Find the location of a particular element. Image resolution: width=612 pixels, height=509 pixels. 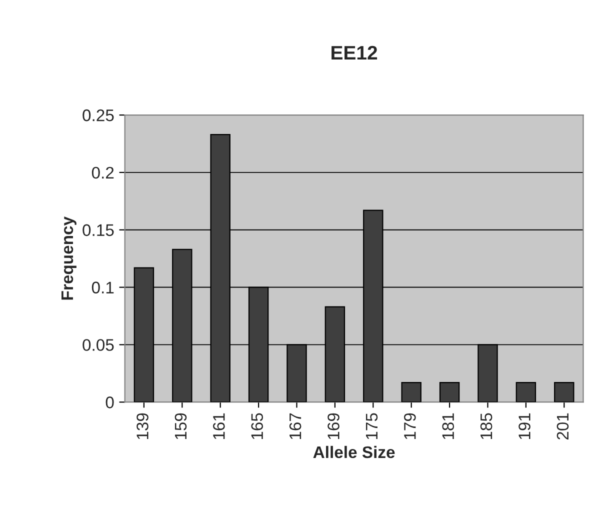

y-tick-label: 0.2 is located at coordinates (103, 172).